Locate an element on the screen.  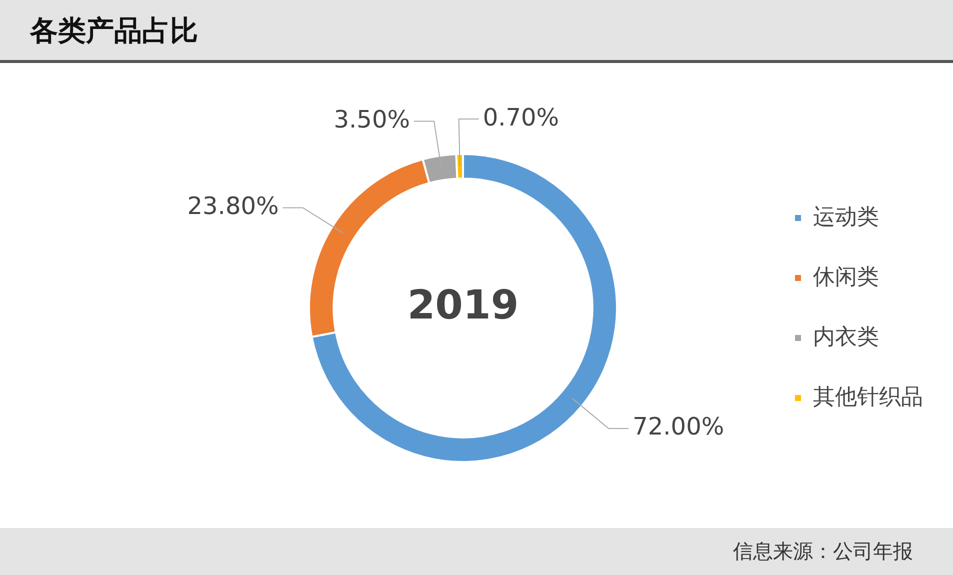
legend-label: 内衣类 is located at coordinates (846, 337).